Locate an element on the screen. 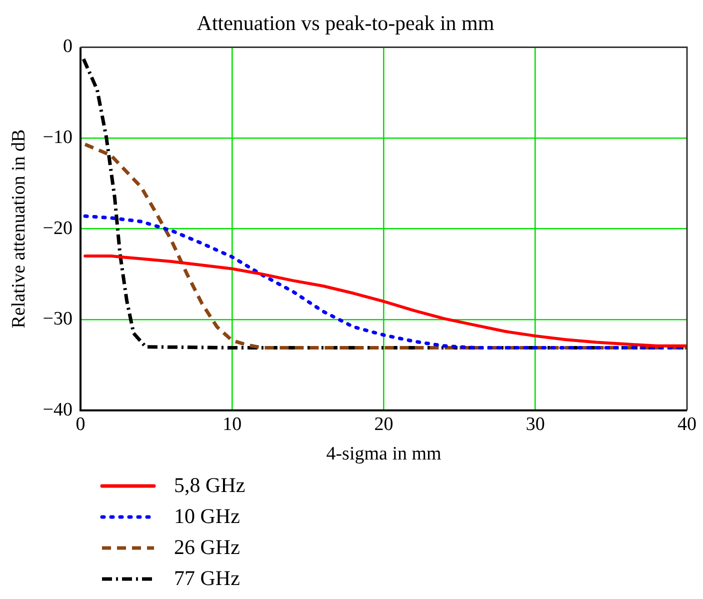  x-tick-label: 40 is located at coordinates (687, 424).